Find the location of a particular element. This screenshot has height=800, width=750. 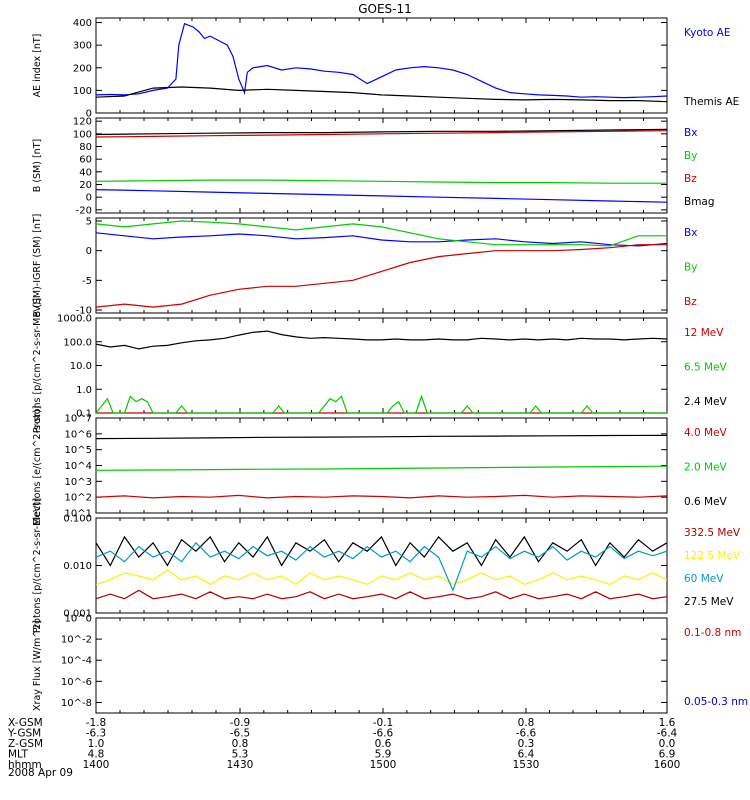

legend-332-5-mev: 332.5 MeV is located at coordinates (712, 533).